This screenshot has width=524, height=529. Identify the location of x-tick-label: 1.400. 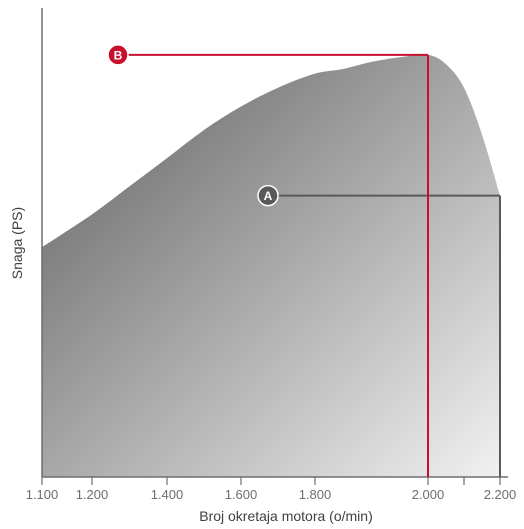
(167, 494).